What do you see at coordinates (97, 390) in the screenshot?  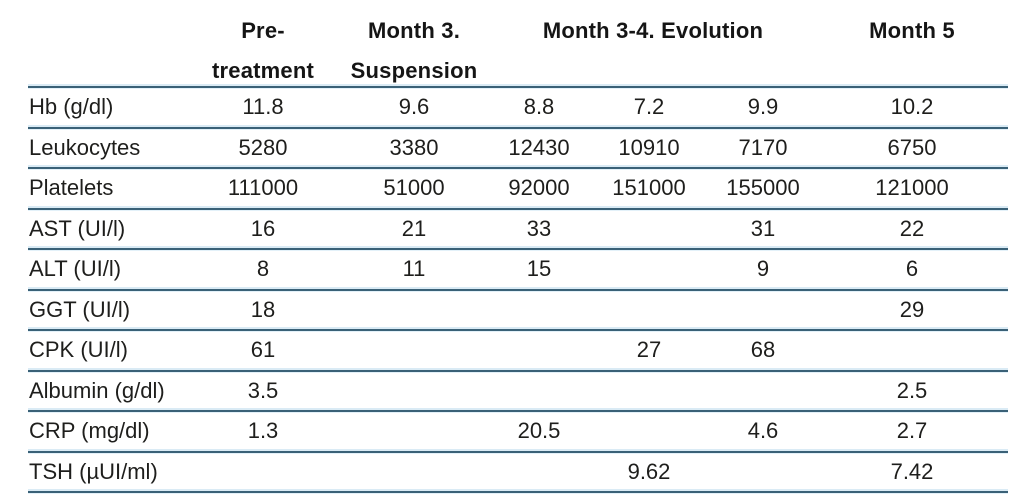 I see `row-label: Albumin (g/dl)` at bounding box center [97, 390].